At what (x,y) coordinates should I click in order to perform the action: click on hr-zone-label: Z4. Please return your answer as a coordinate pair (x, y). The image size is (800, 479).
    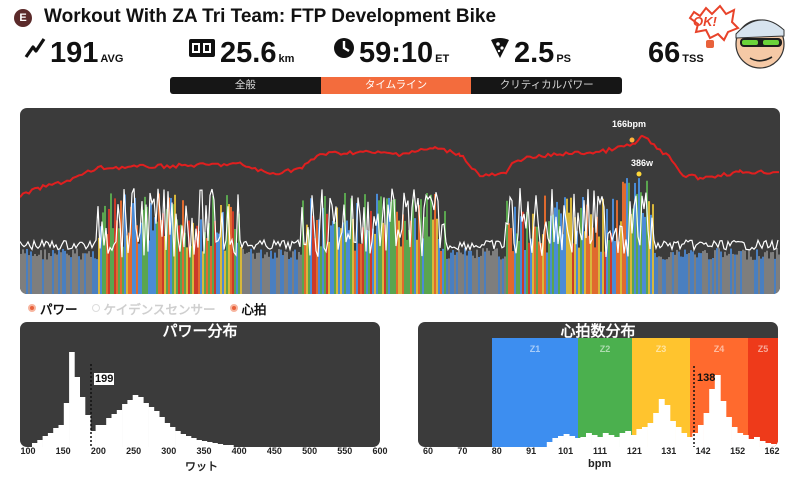
    Looking at the image, I should click on (719, 349).